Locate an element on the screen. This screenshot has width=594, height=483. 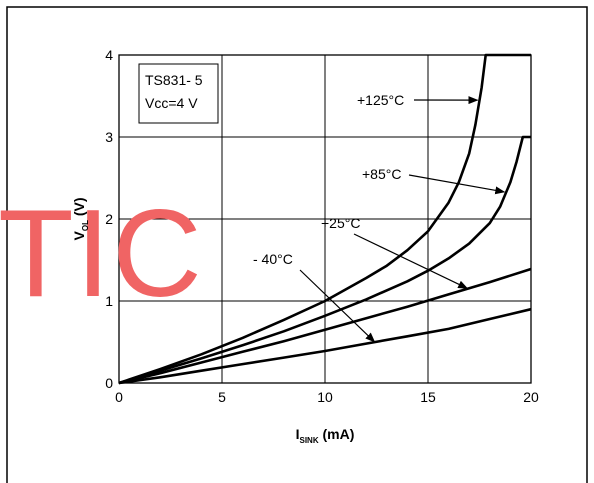
x-axis-label-main: I is located at coordinates (298, 434).